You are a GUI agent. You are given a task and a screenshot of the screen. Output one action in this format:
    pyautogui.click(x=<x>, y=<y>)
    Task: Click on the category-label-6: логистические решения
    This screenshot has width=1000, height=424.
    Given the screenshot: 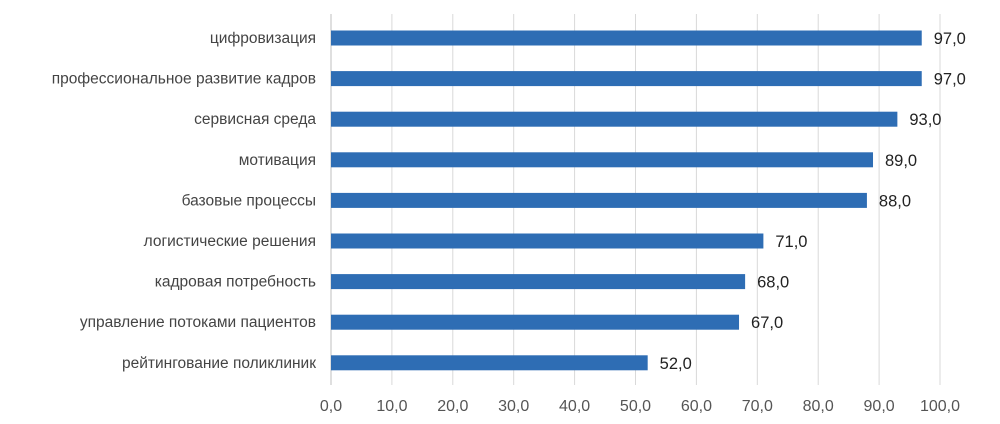 What is the action you would take?
    pyautogui.click(x=230, y=241)
    